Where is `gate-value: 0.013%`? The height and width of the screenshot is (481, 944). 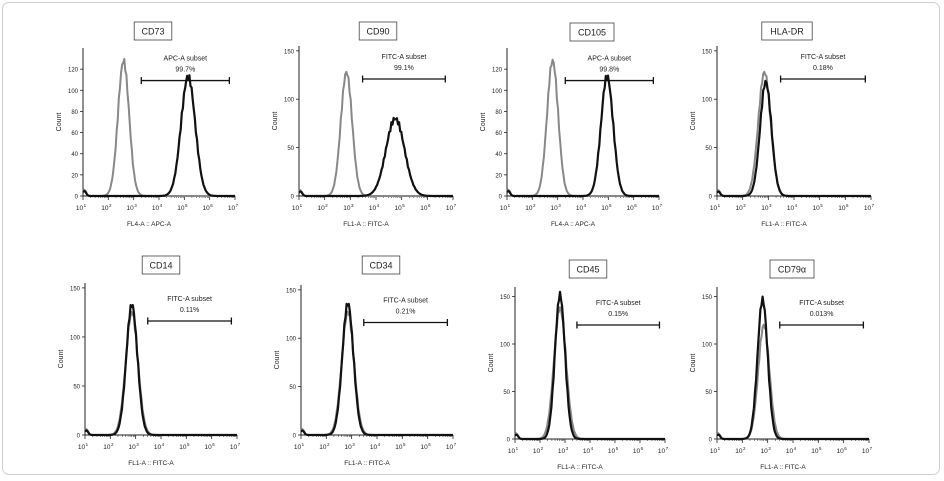 gate-value: 0.013% is located at coordinates (822, 314).